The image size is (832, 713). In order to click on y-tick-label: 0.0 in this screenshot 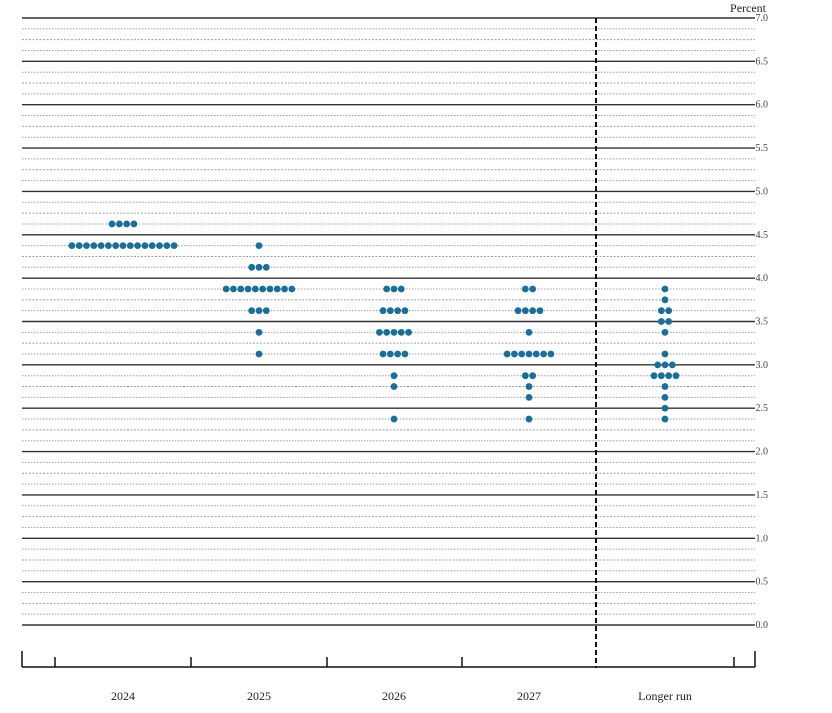, I will do `click(762, 625)`.